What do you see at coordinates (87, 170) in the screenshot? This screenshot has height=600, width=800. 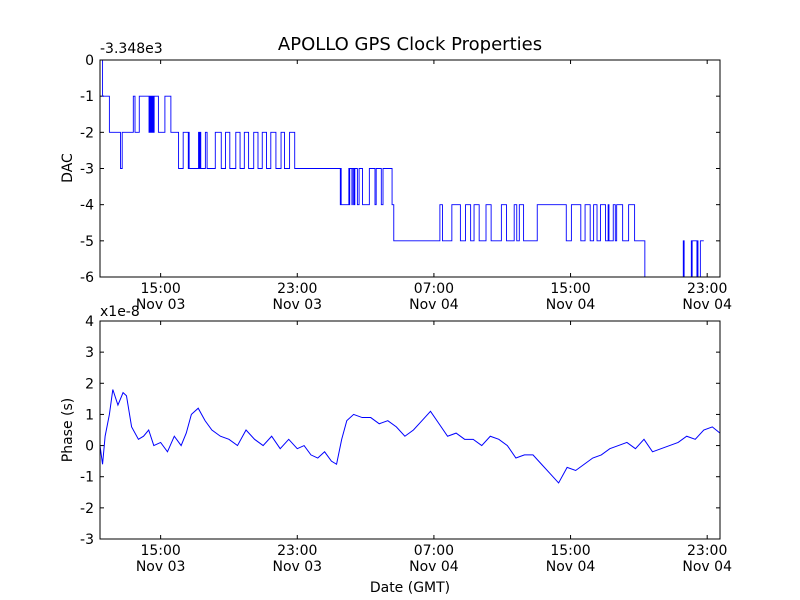 I see `dac-y-tick-label: -3` at bounding box center [87, 170].